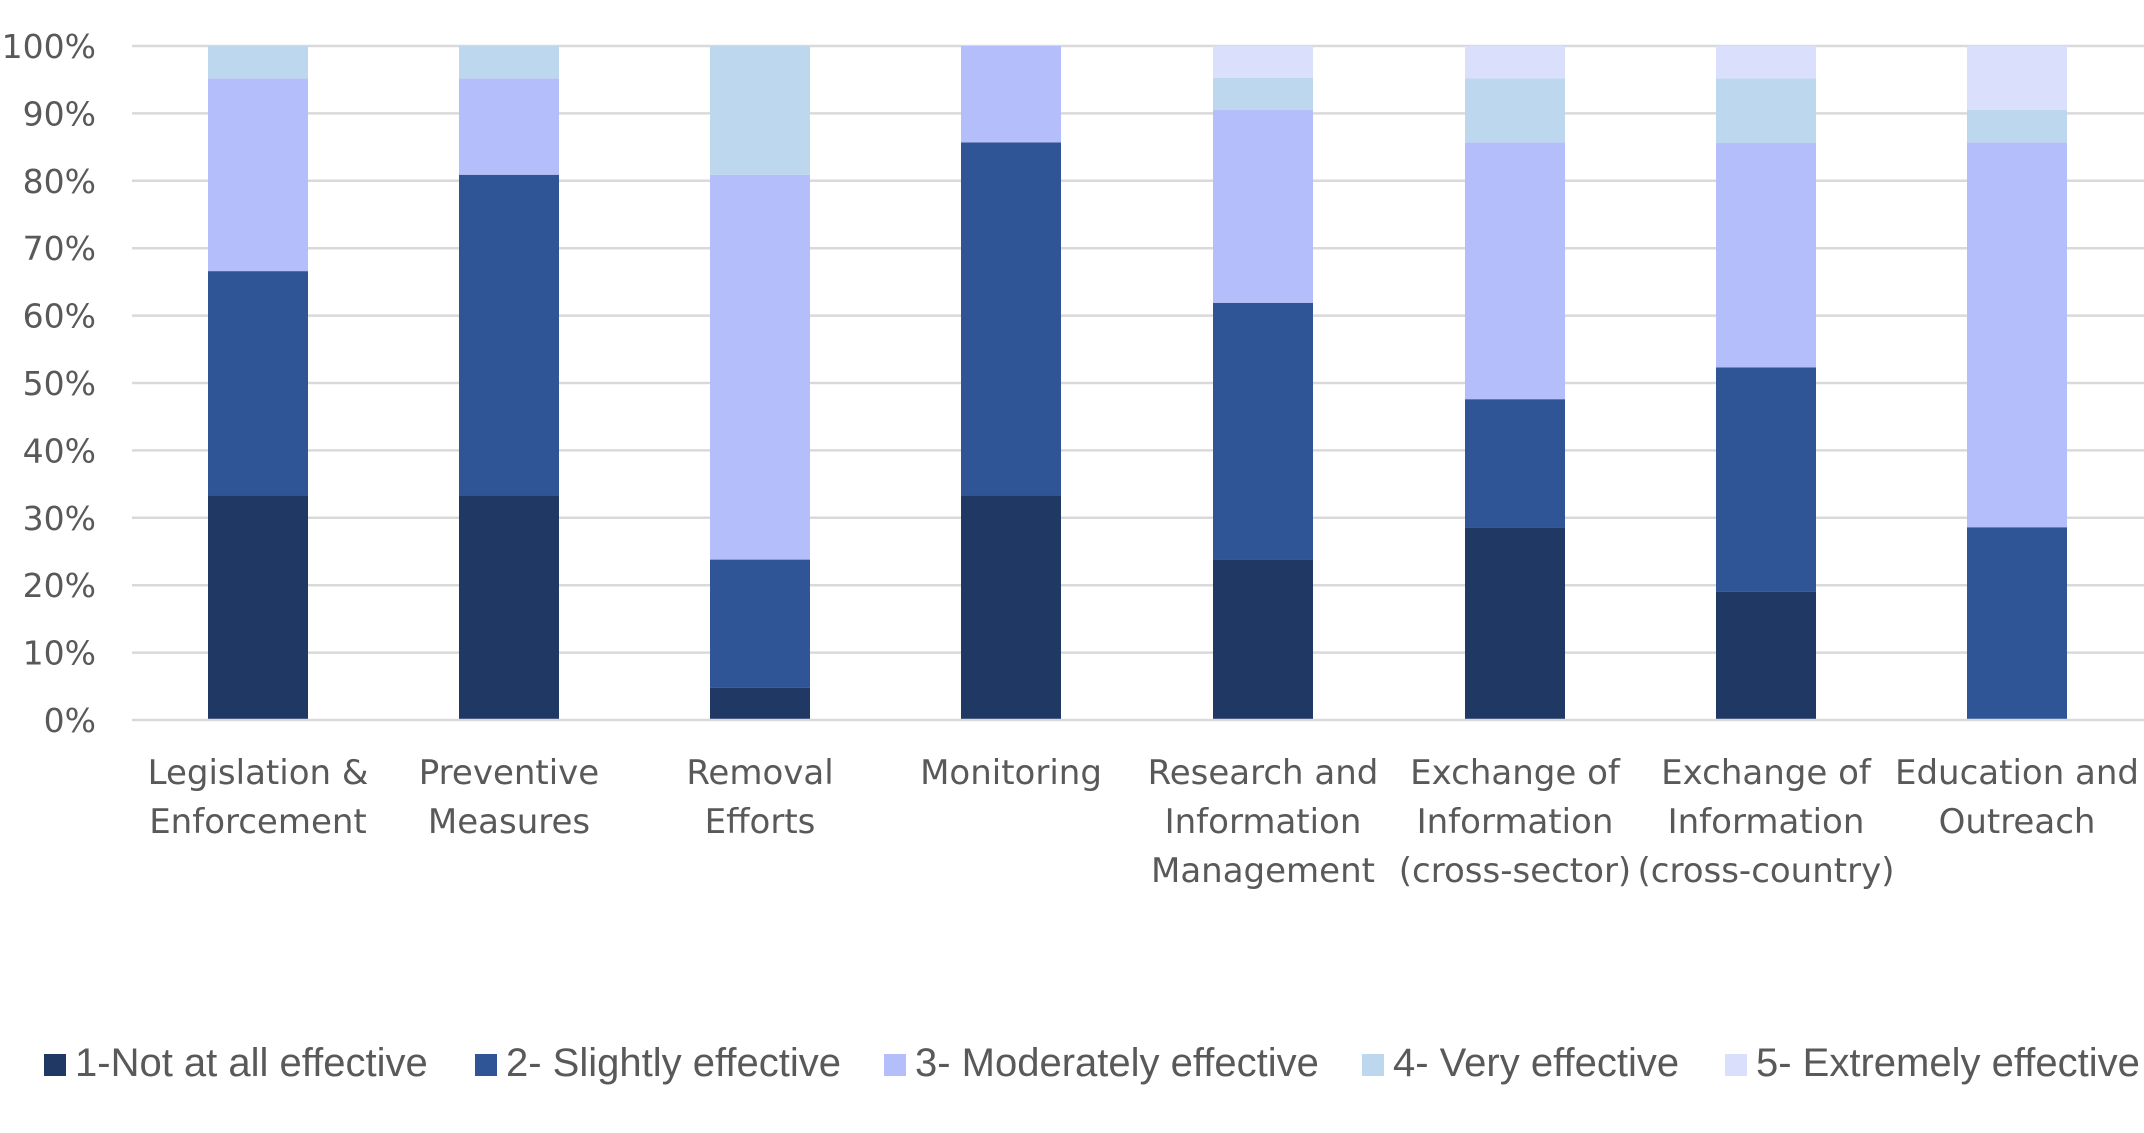  I want to click on x-category-label-line: (cross-country), so click(1766, 871).